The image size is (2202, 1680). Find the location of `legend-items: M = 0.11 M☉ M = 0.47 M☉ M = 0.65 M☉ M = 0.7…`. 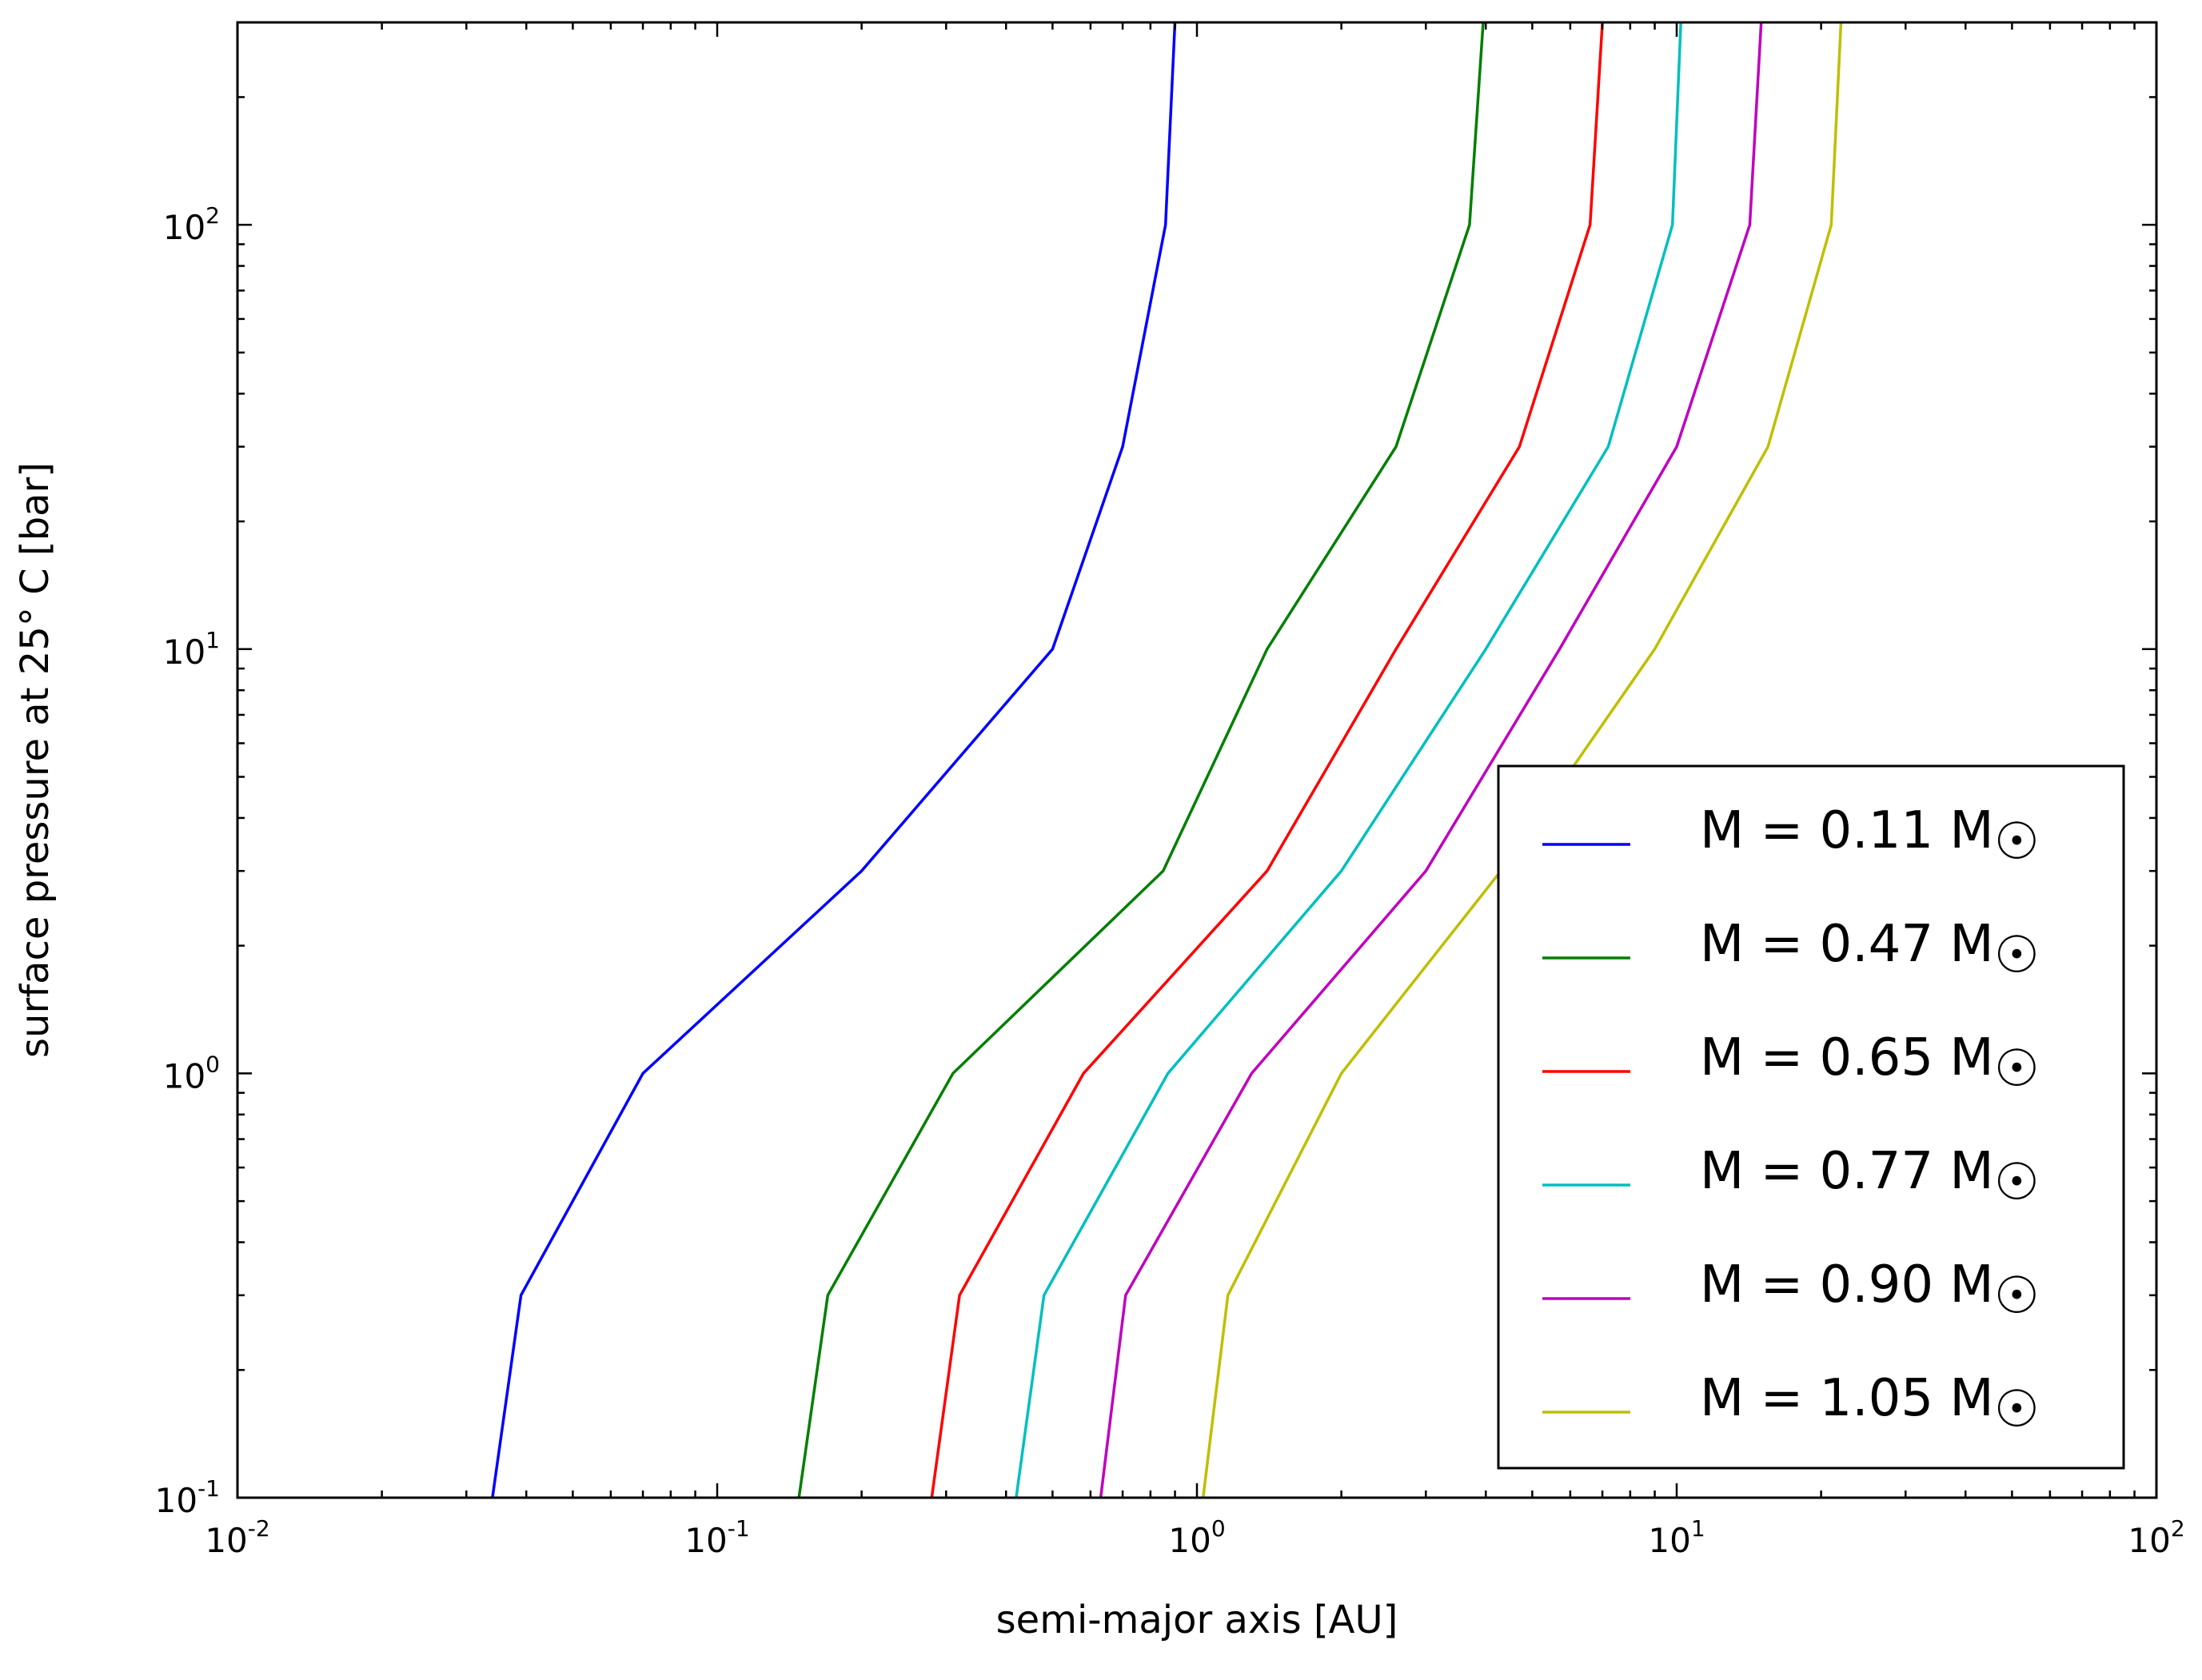

legend-items: M = 0.11 M☉ M = 0.47 M☉ M = 0.65 M☉ M = 0.7… is located at coordinates (1791, 1120).